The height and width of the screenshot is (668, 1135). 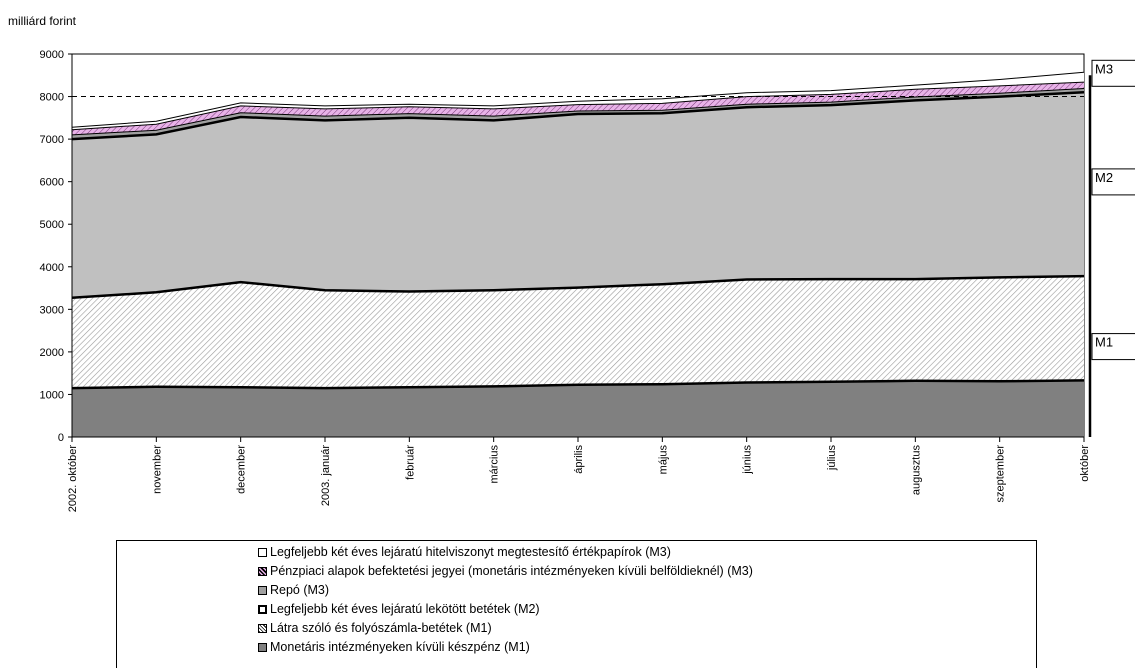 What do you see at coordinates (52, 140) in the screenshot?
I see `y-tick-label: 7000` at bounding box center [52, 140].